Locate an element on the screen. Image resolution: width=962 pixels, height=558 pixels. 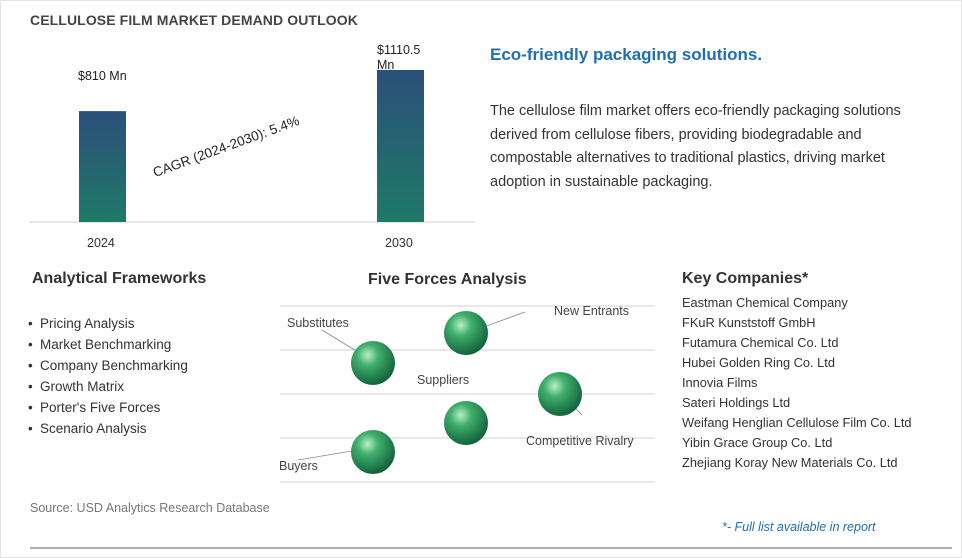
framework-item: • Scenario Analysis is located at coordinates (108, 428).